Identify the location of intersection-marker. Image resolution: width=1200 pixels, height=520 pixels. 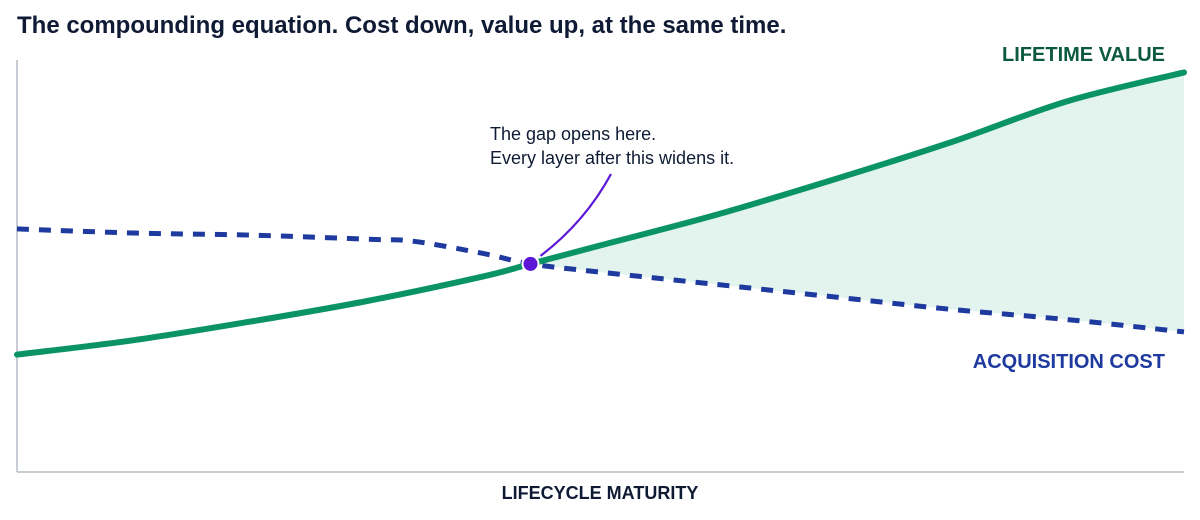
(530, 263).